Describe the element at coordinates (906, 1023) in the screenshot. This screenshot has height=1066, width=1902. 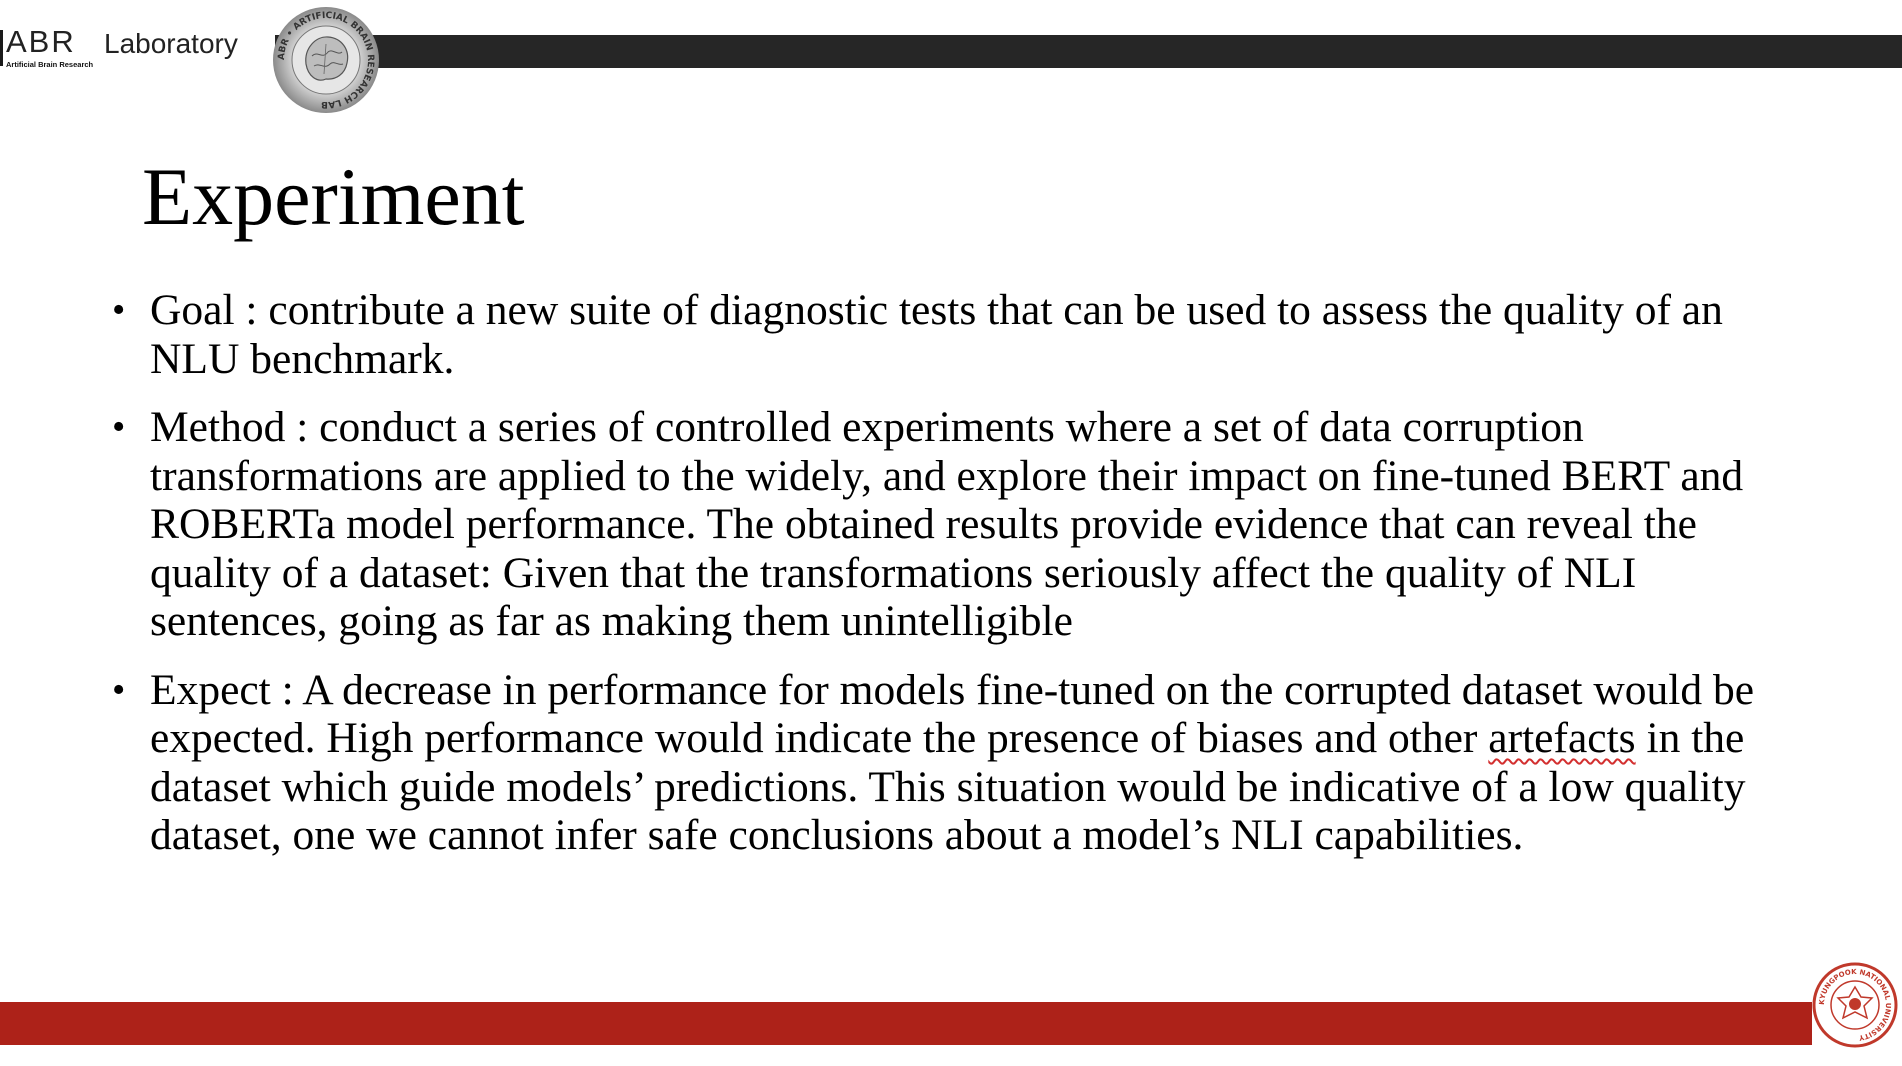
I see `footer-red-bar` at that location.